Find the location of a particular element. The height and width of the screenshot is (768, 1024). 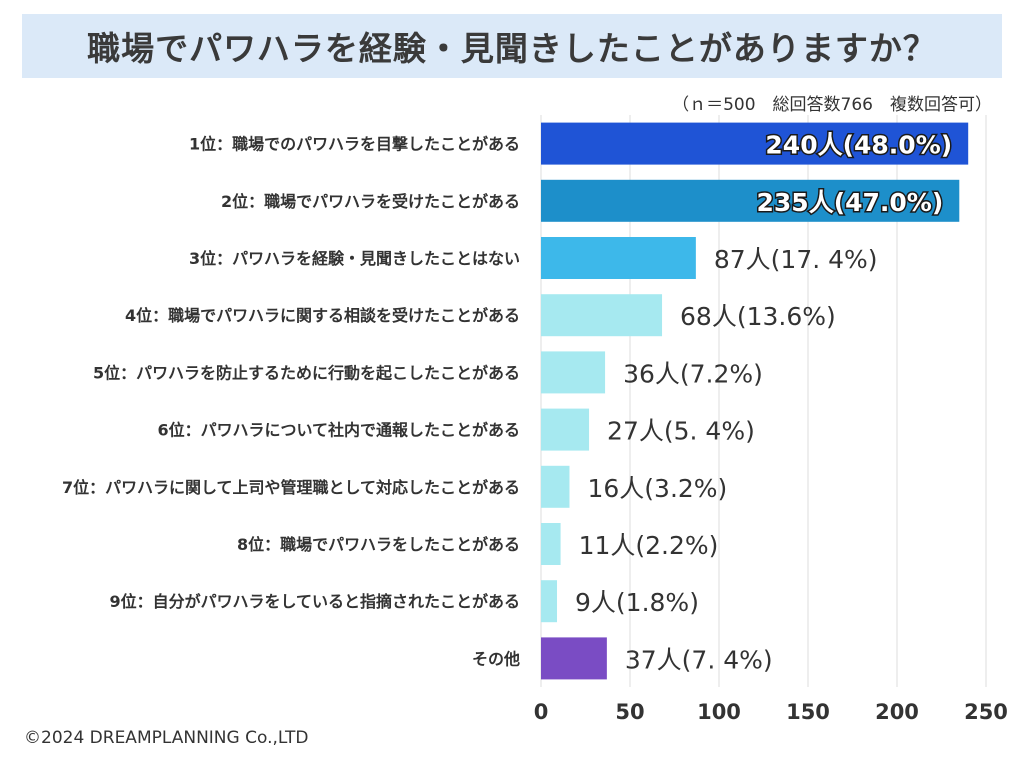

category-label: 9位：自分がパワハラをしていると指摘されたことがある is located at coordinates (315, 601).